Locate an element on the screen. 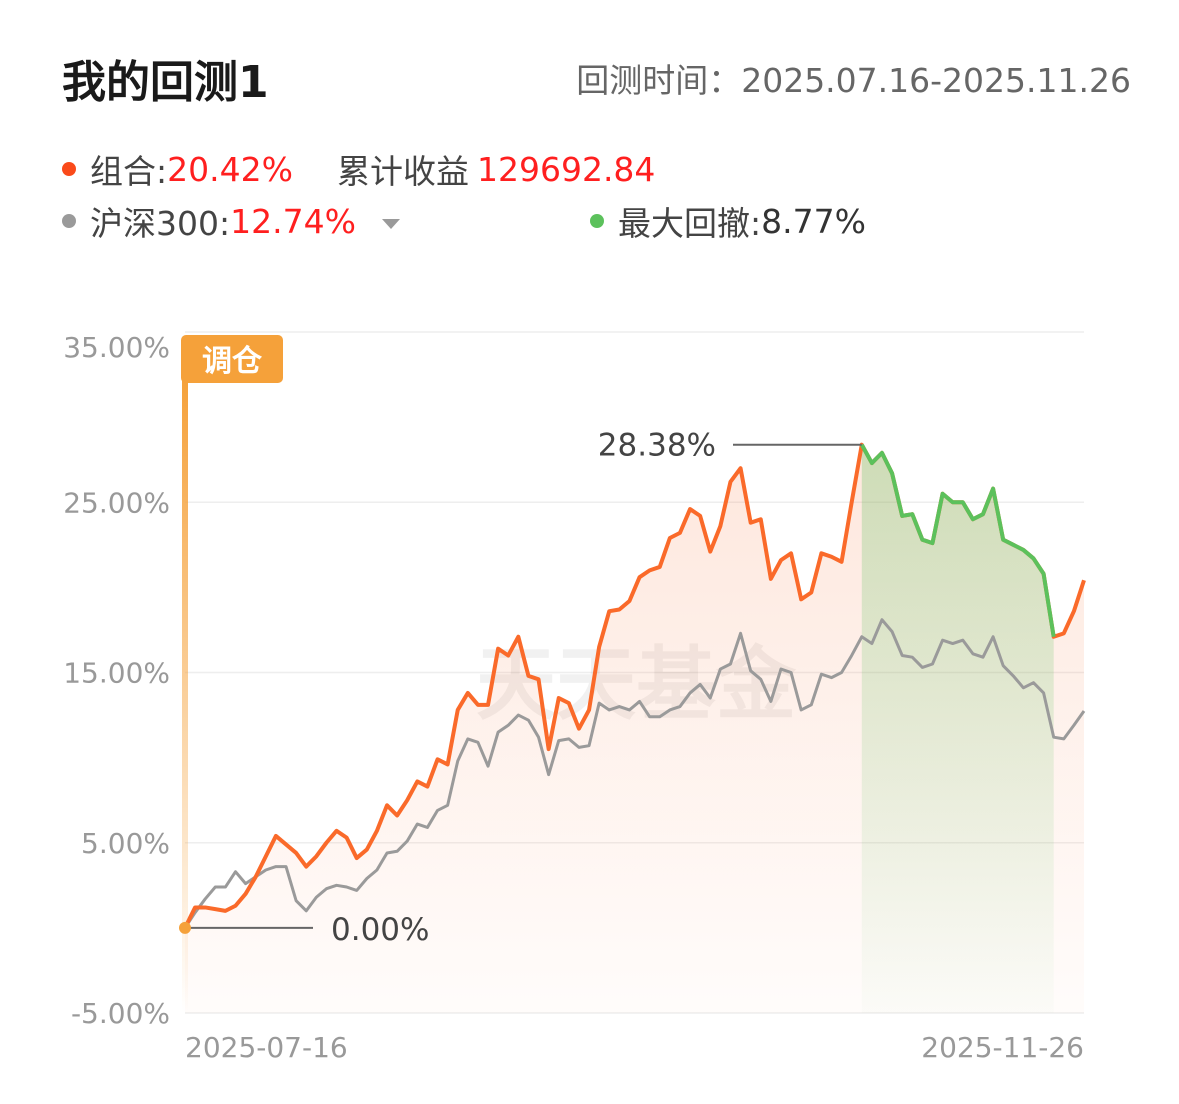 This screenshot has width=1179, height=1104. cumulative-label: 累计收益 is located at coordinates (402, 171).